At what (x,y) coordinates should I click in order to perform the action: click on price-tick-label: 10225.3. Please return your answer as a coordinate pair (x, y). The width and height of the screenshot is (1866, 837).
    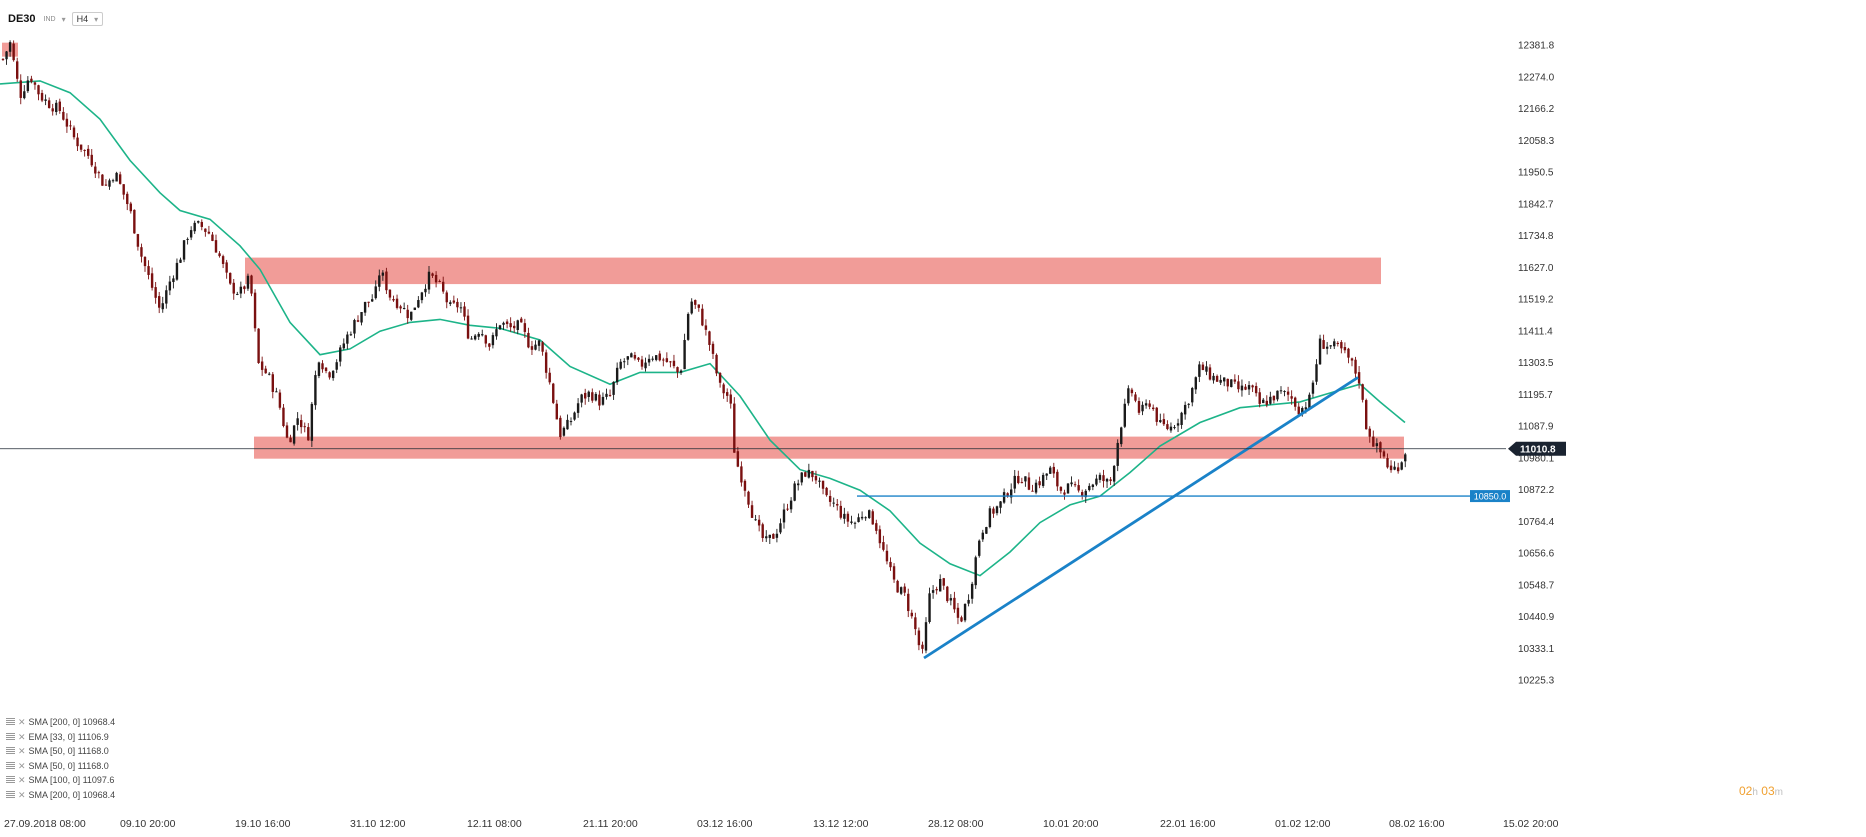
    Looking at the image, I should click on (1536, 681).